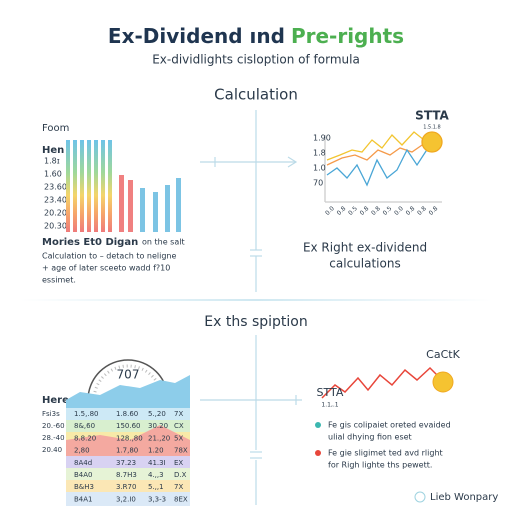  Describe the element at coordinates (157, 414) in the screenshot. I see `cell: 5.,20` at that location.